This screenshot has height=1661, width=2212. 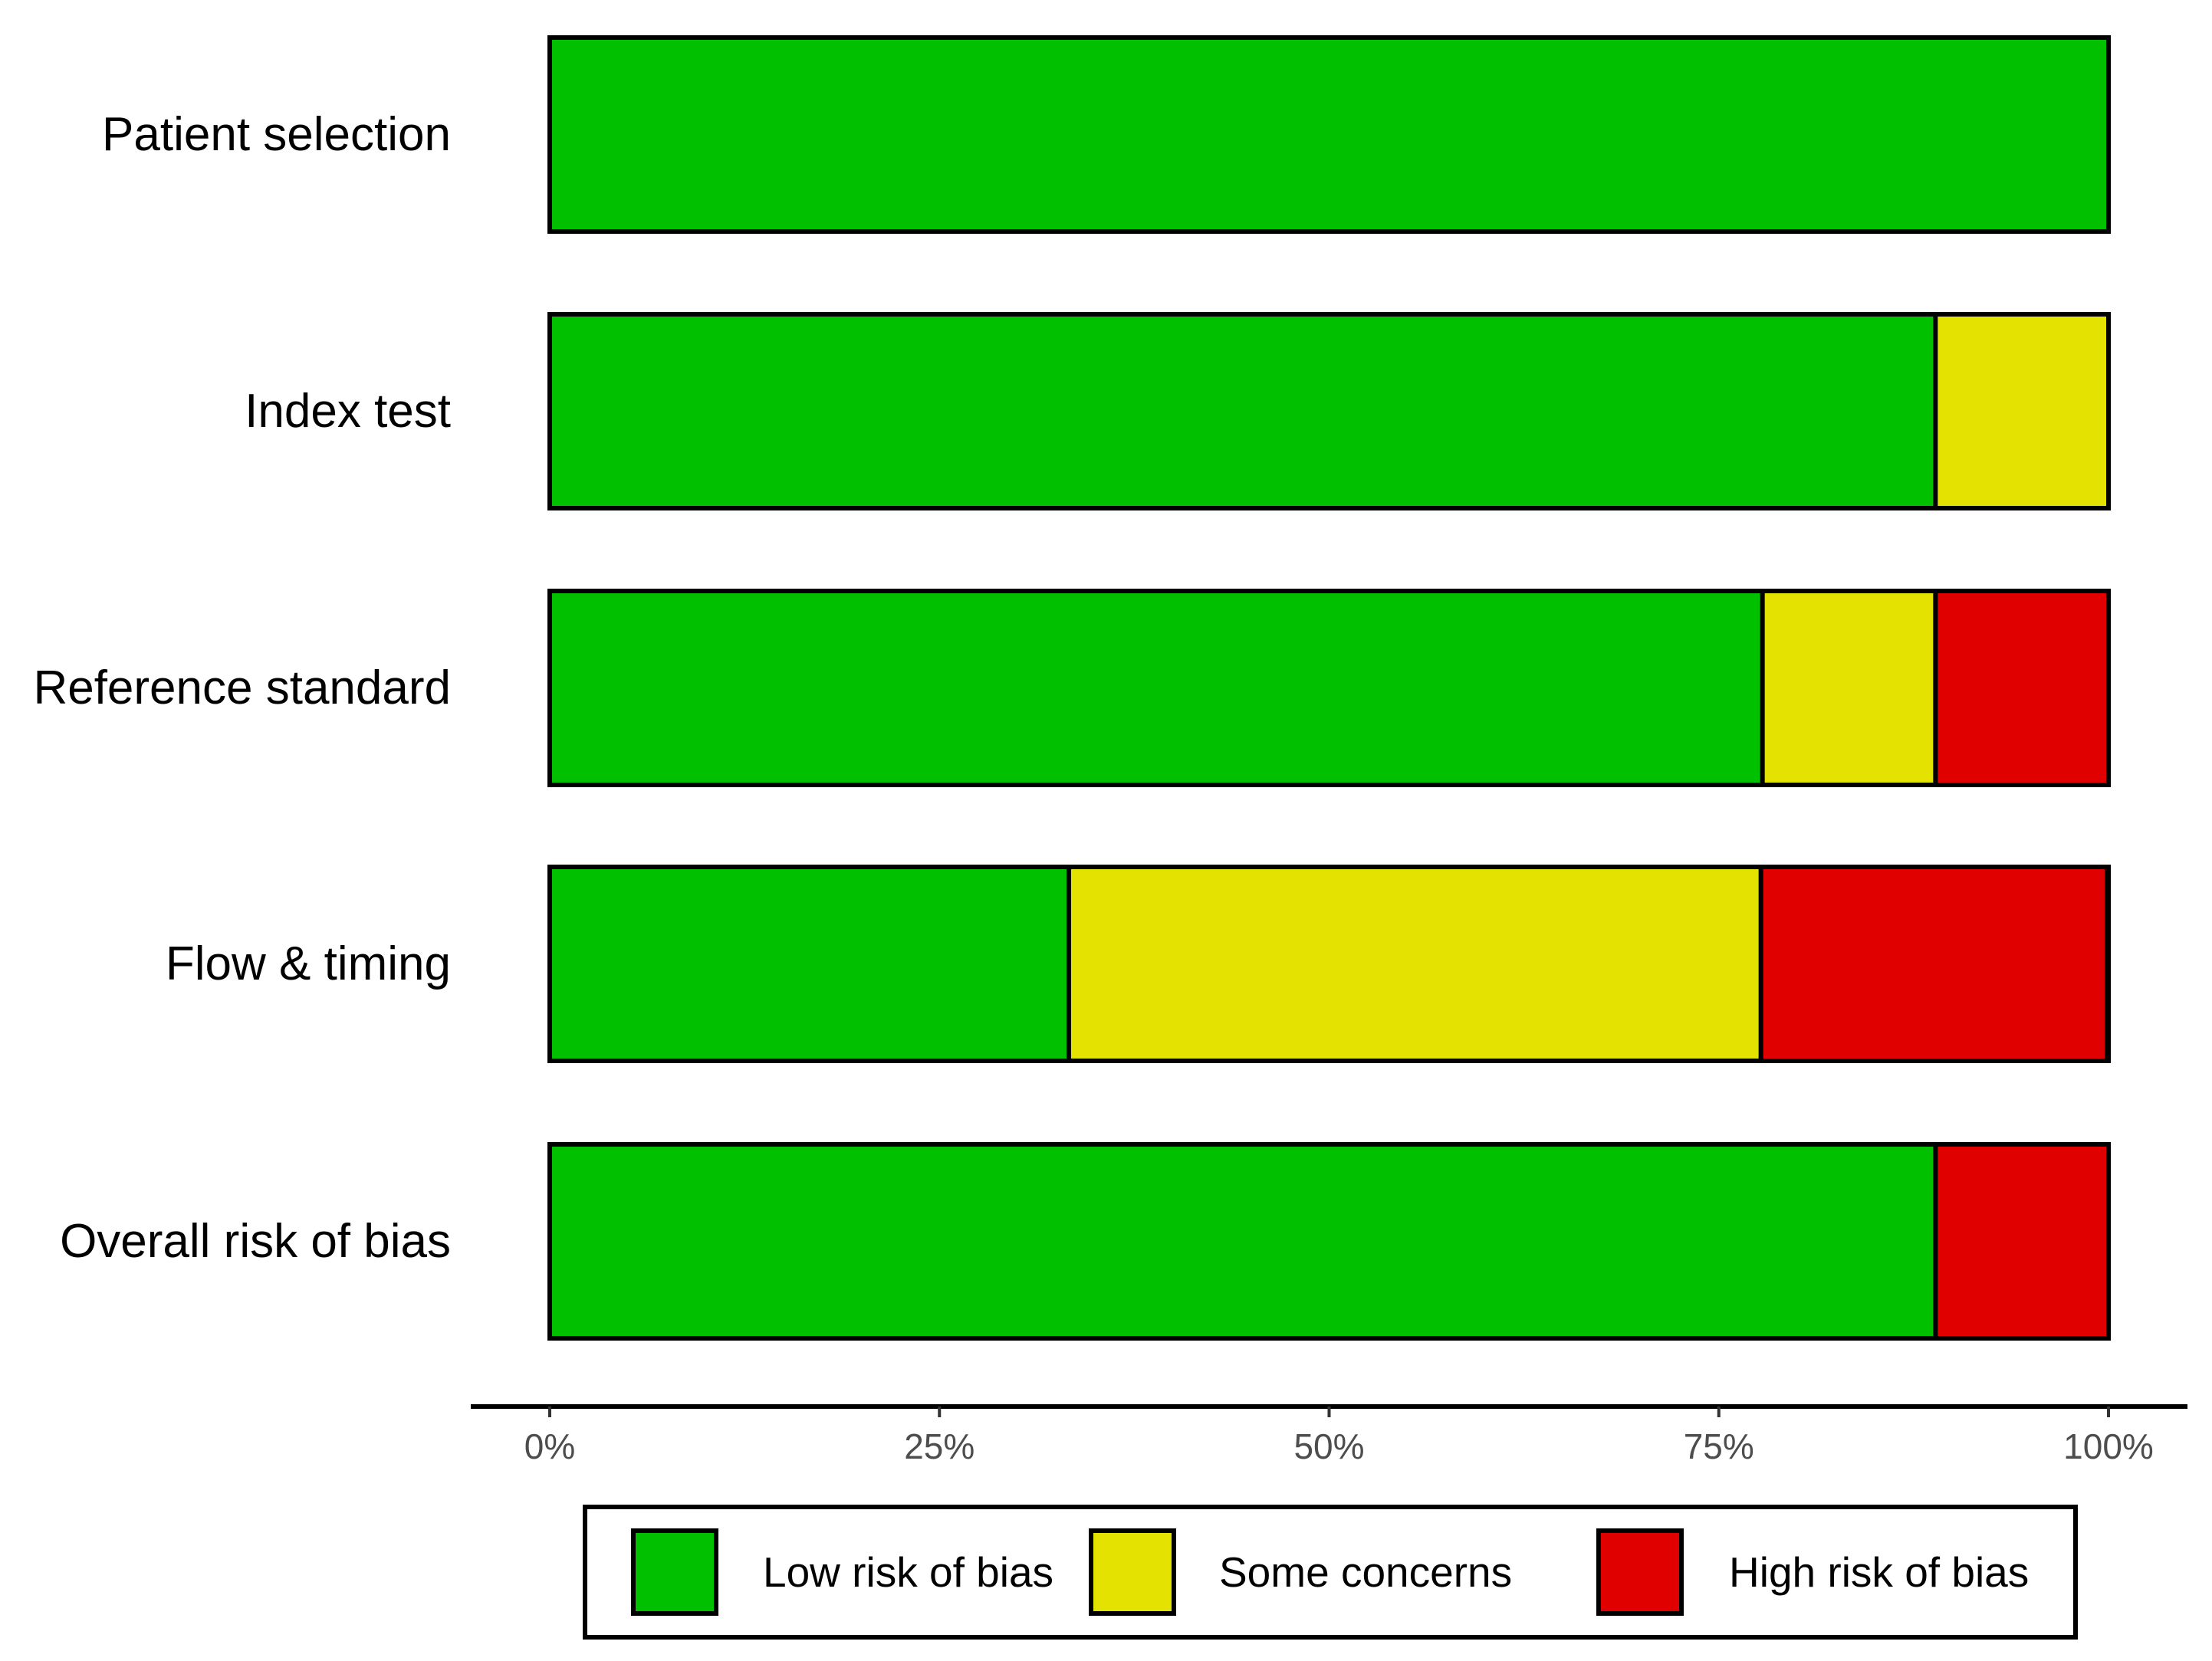 I want to click on category-label-reference-standard: Reference standard, so click(x=242, y=687).